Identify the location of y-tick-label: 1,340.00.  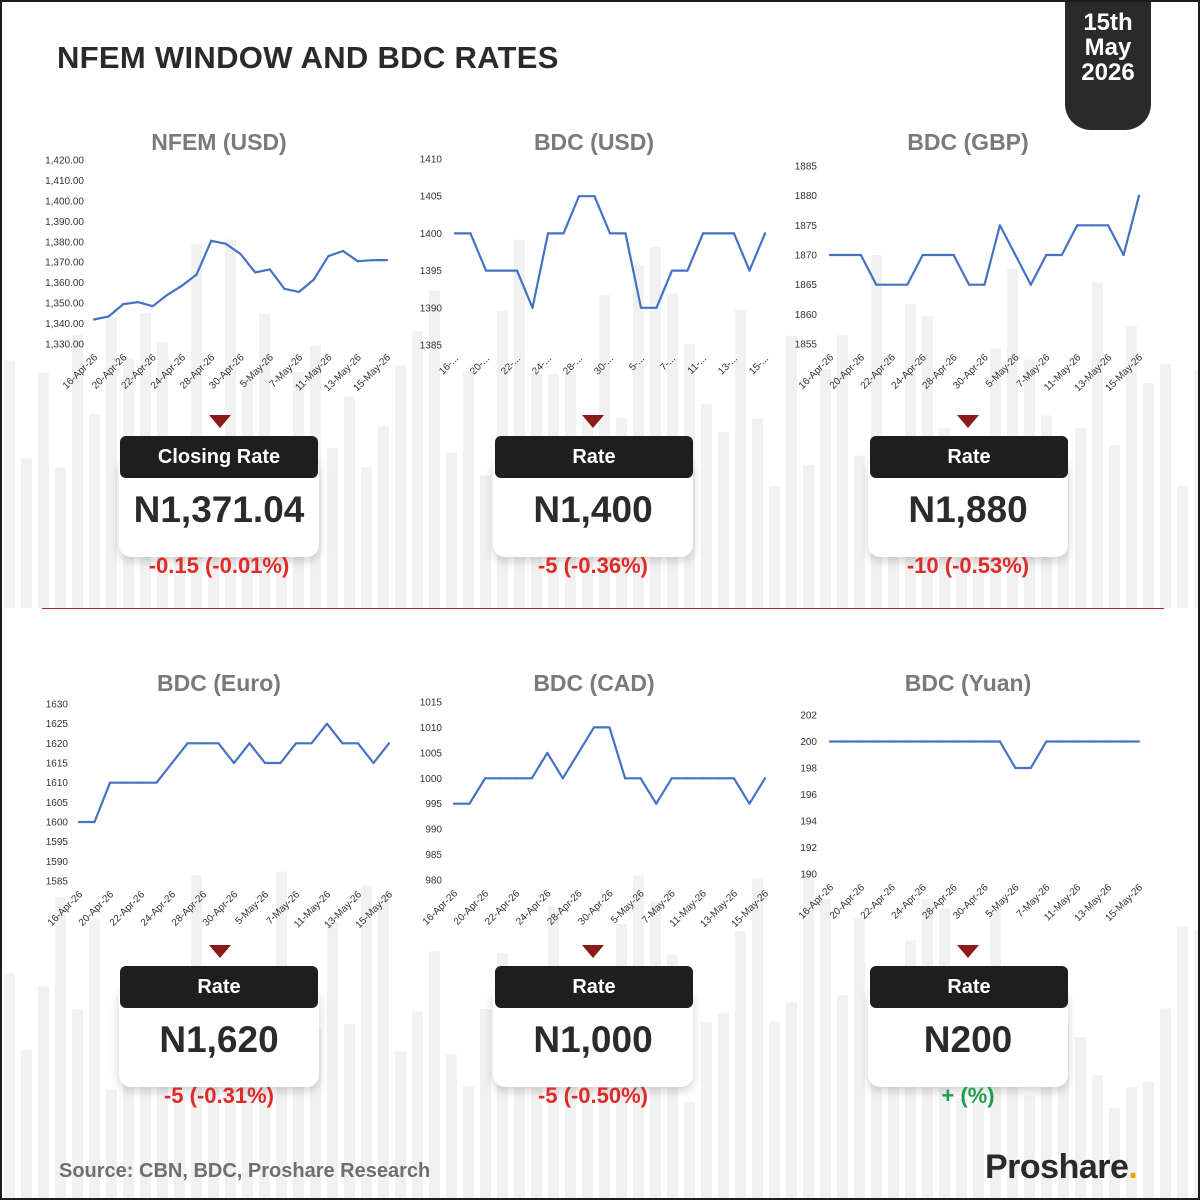
(64, 324).